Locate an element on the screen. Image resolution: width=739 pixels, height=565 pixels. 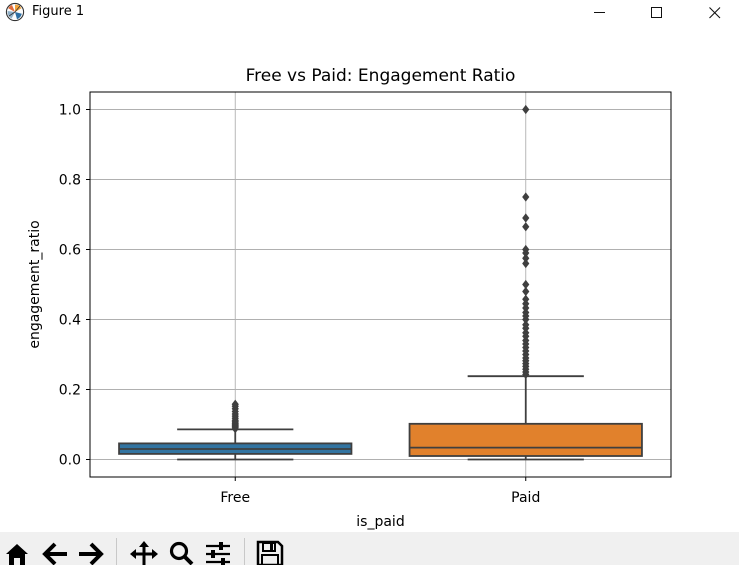
y-tick-label: 0.6 is located at coordinates (70, 251).